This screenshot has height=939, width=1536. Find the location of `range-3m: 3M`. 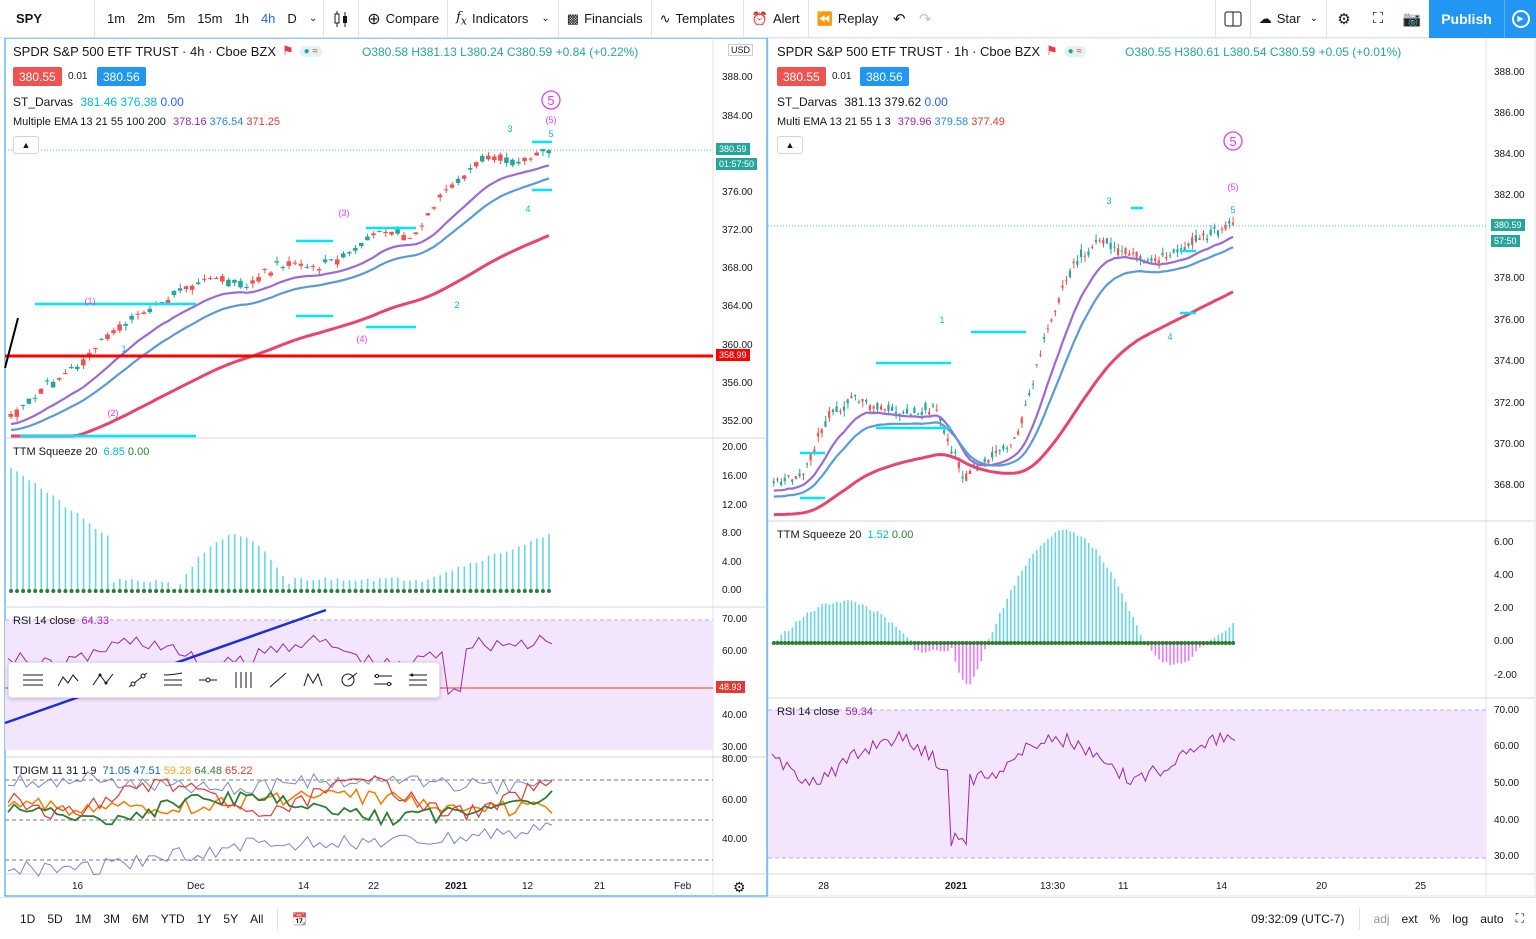

range-3m: 3M is located at coordinates (112, 918).